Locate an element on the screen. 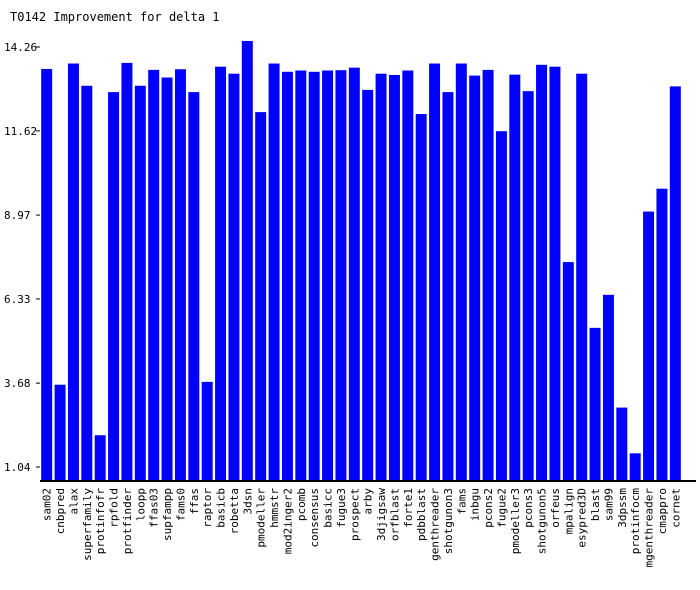 Image resolution: width=700 pixels, height=590 pixels. x-tick-label: shotgunon5 is located at coordinates (542, 521).